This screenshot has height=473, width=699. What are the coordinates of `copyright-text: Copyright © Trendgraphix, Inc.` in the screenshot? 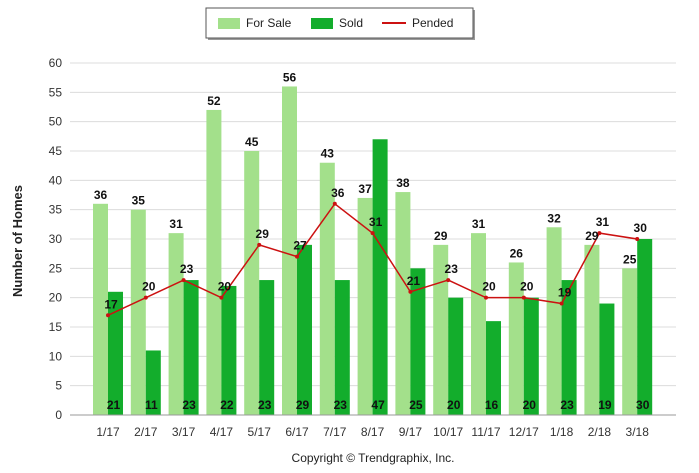 It's located at (373, 458).